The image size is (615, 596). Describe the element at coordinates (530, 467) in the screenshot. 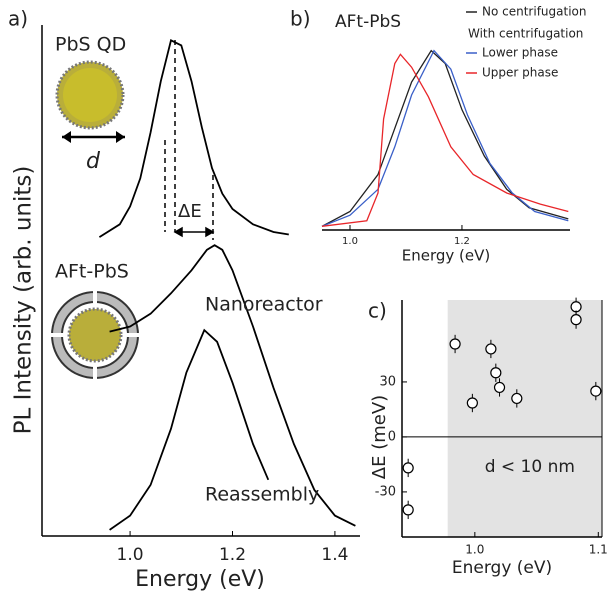

I see `shaded-label: d < 10 nm` at that location.